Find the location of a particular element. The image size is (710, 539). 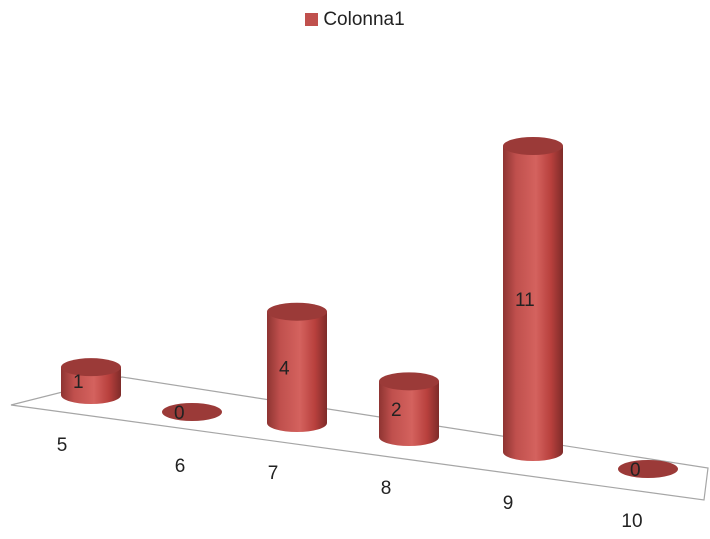

category-label-10: 10 is located at coordinates (631, 521).